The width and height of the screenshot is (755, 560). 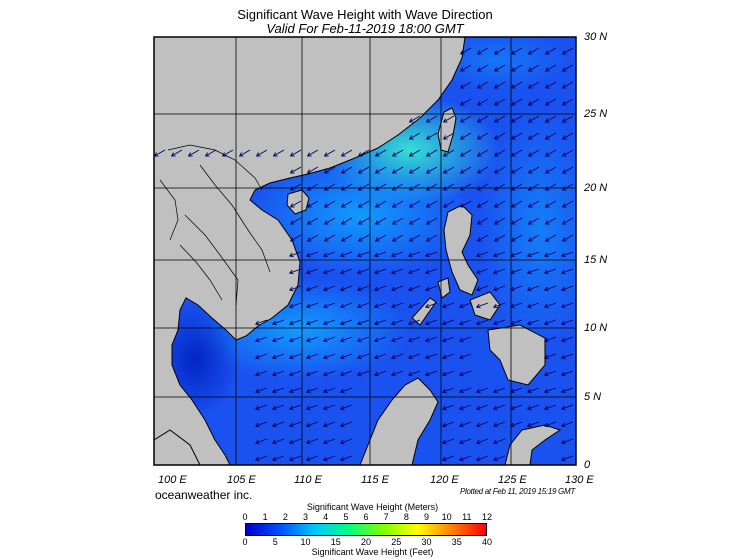 I want to click on land-visayas, so click(x=485, y=306).